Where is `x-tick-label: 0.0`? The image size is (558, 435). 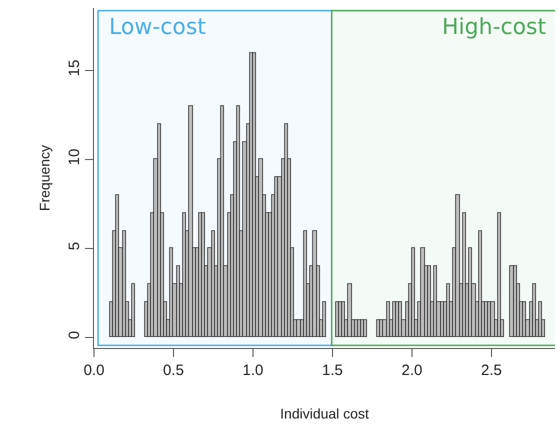 x-tick-label: 0.0 is located at coordinates (94, 370).